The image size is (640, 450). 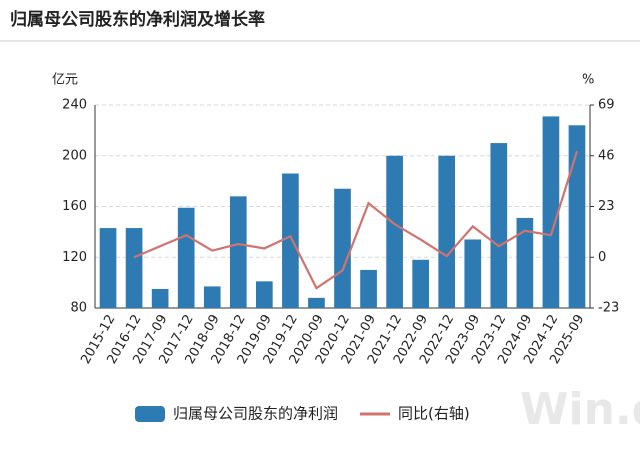 I want to click on y-tick-label: 240, so click(x=74, y=105).